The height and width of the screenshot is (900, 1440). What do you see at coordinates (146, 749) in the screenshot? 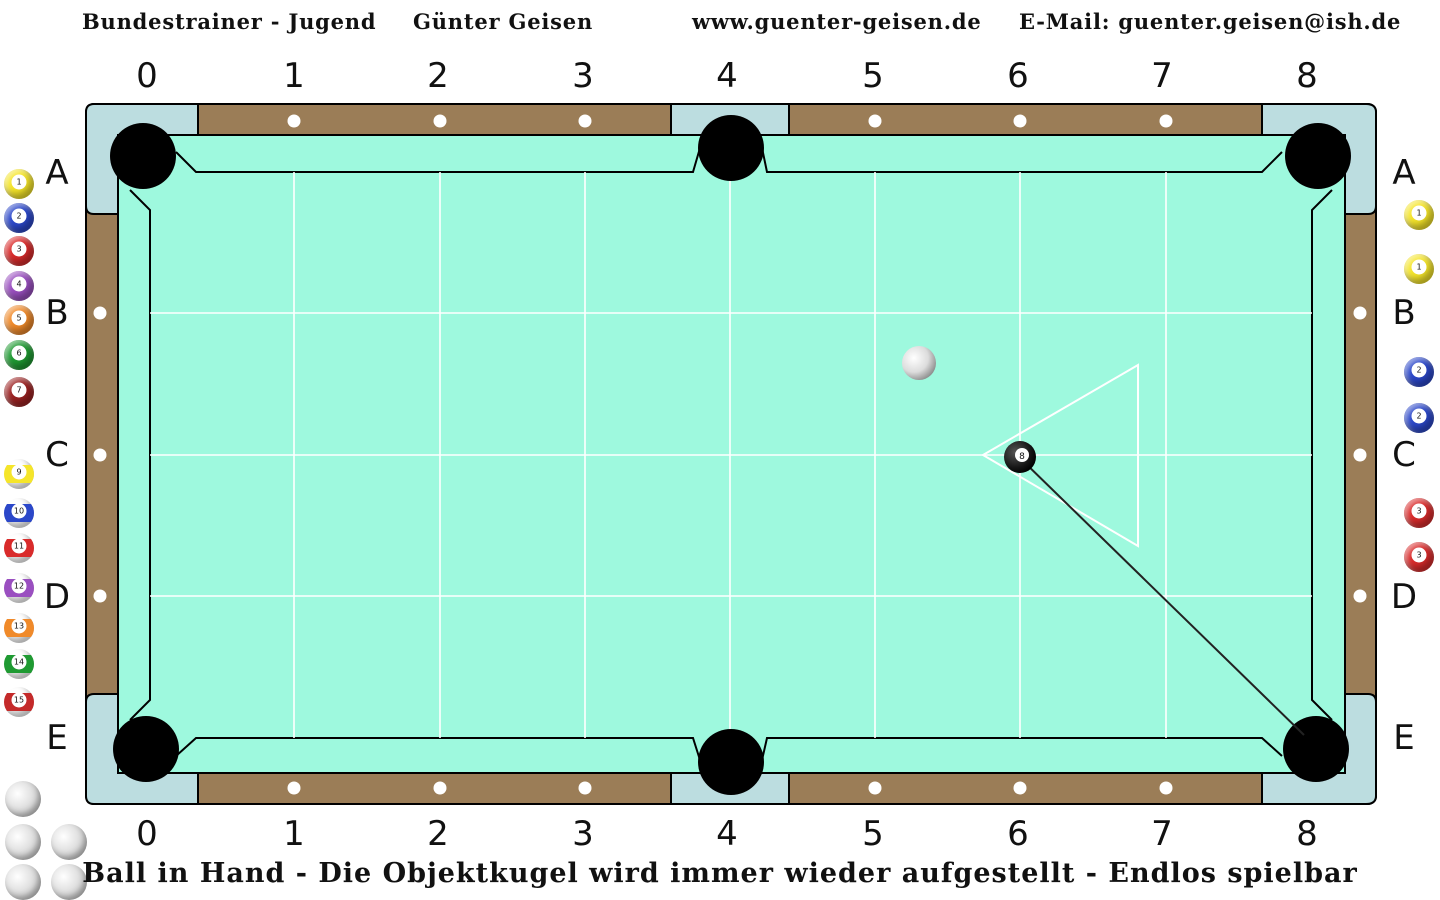
I see `pocket-bottom-left` at bounding box center [146, 749].